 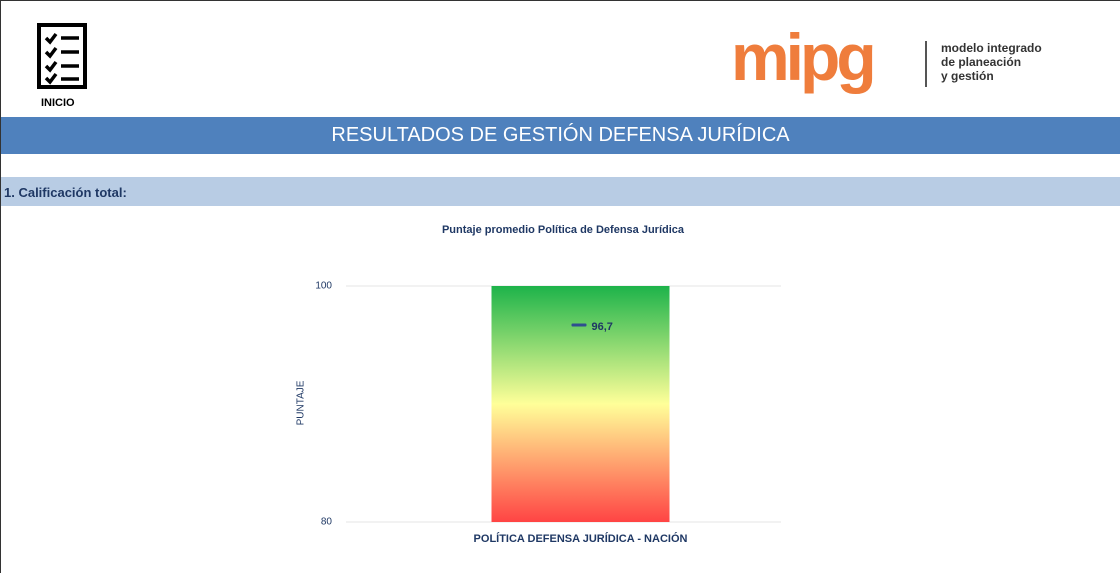 What do you see at coordinates (967, 76) in the screenshot?
I see `tagline-line: y gestión` at bounding box center [967, 76].